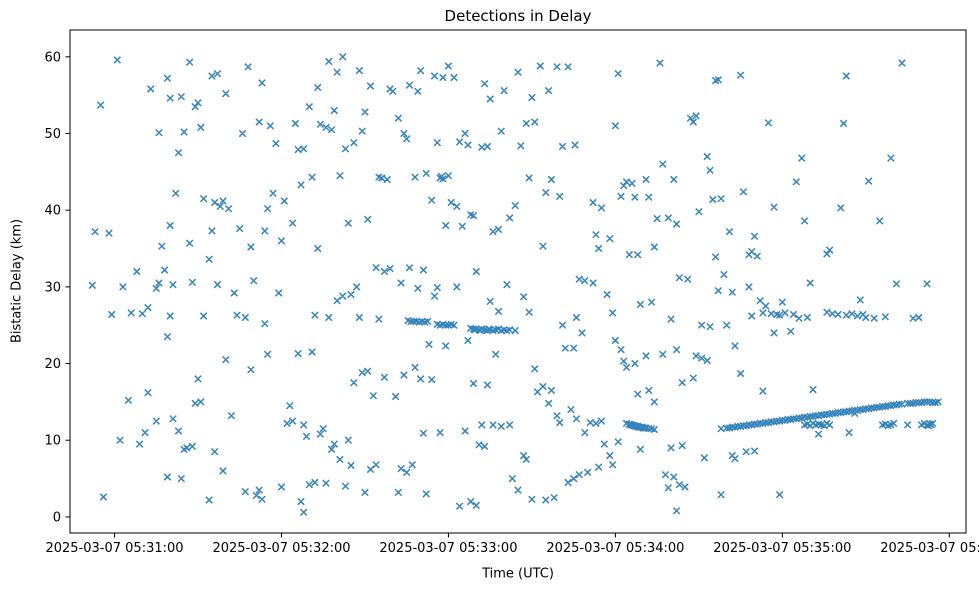  What do you see at coordinates (518, 16) in the screenshot?
I see `chart-title: Detections in Delay` at bounding box center [518, 16].